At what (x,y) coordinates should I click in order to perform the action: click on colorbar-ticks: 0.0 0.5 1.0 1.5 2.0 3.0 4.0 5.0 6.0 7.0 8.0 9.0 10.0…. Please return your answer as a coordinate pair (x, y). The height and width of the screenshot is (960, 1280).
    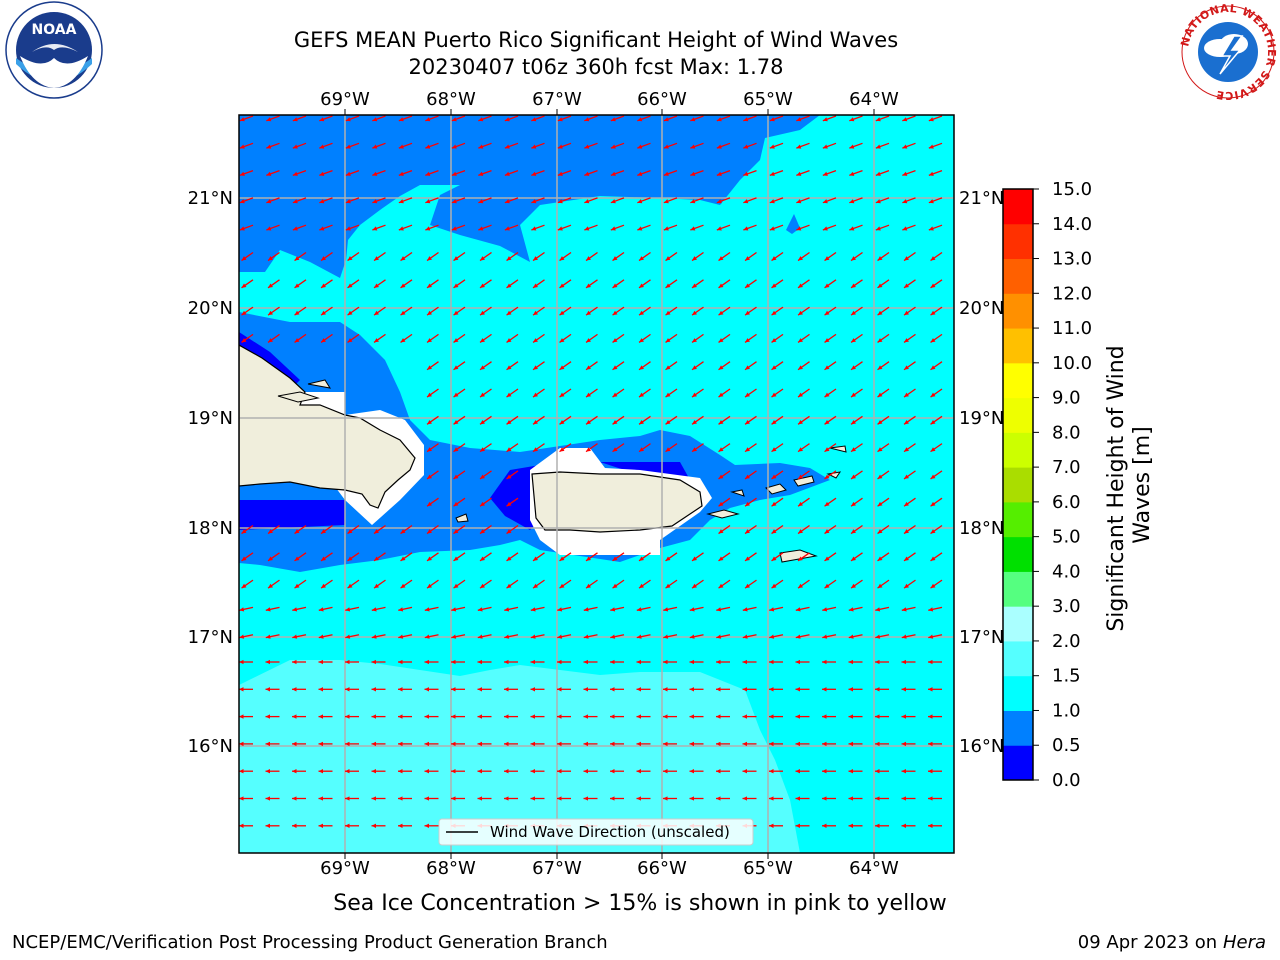
    Looking at the image, I should click on (1062, 485).